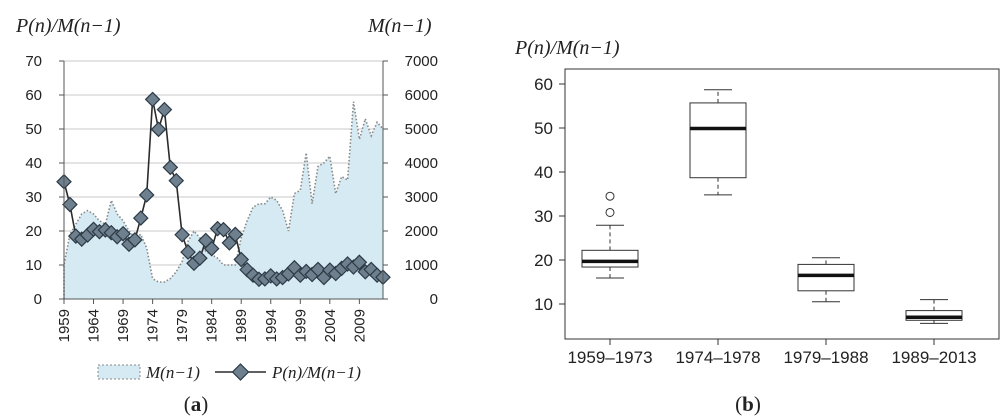 The image size is (1004, 419). I want to click on legend-m-label: M(n−1), so click(172, 372).